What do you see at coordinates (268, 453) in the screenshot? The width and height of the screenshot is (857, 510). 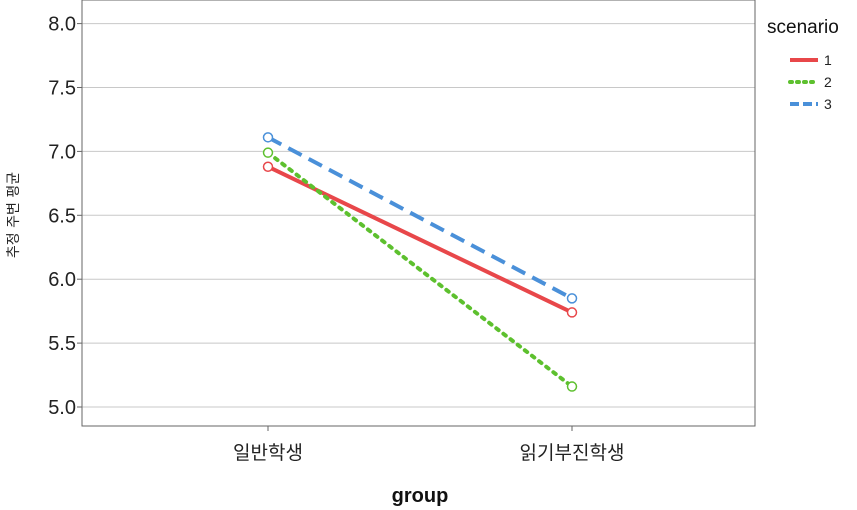 I see `x-category-label: 일반학생` at bounding box center [268, 453].